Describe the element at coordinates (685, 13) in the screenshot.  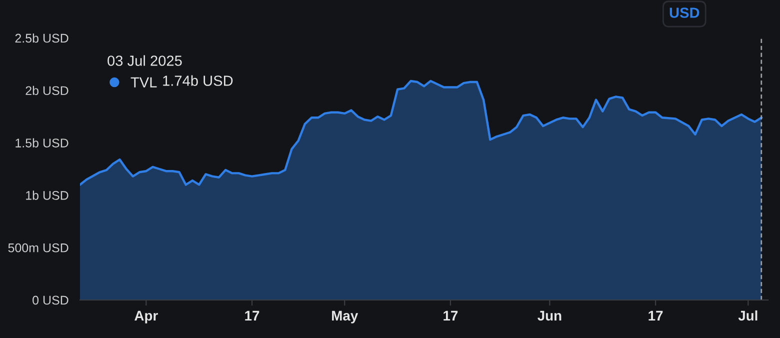
I see `text: USD` at that location.